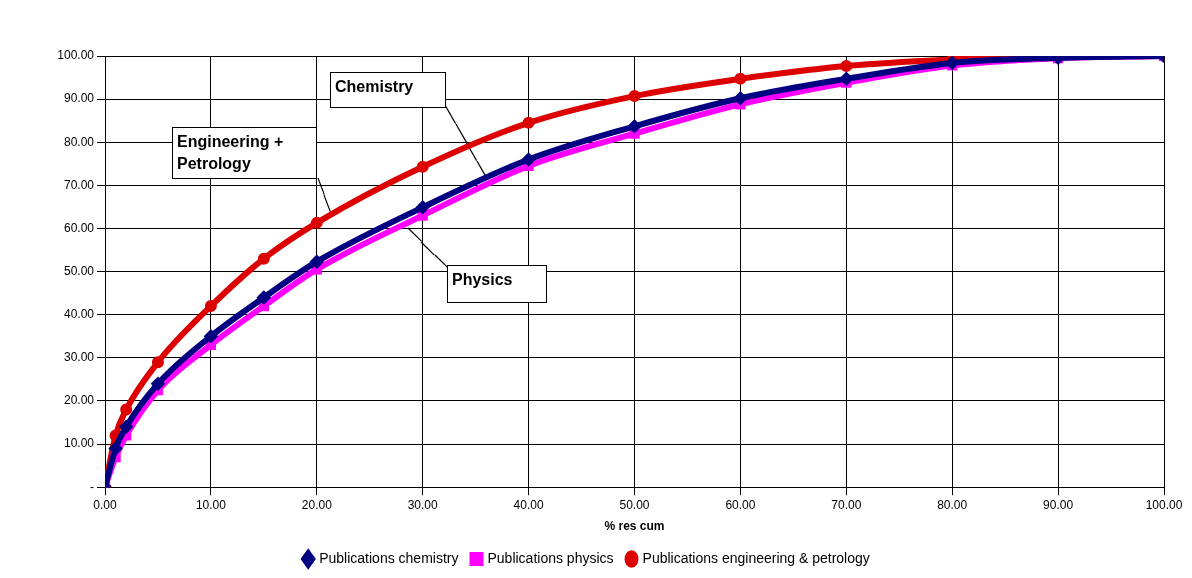  What do you see at coordinates (211, 504) in the screenshot?
I see `x-tick-label: 10.00` at bounding box center [211, 504].